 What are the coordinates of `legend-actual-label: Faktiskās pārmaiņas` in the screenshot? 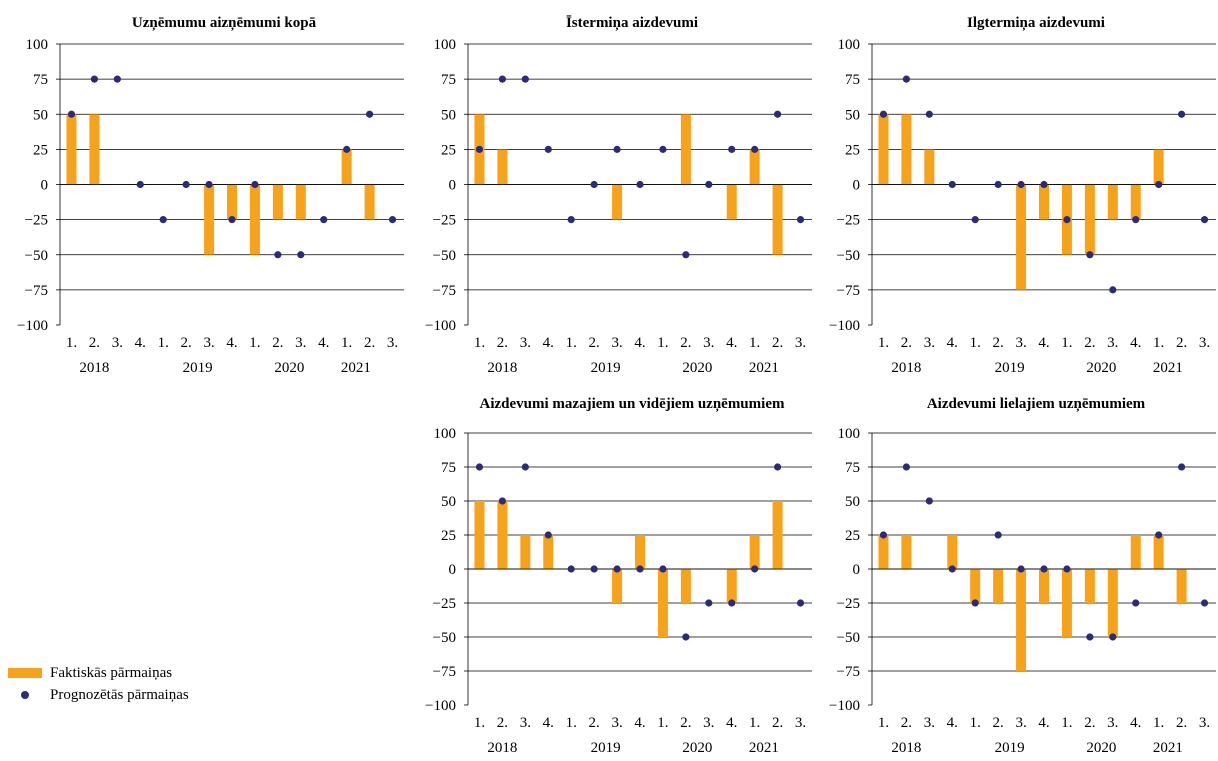 It's located at (111, 672).